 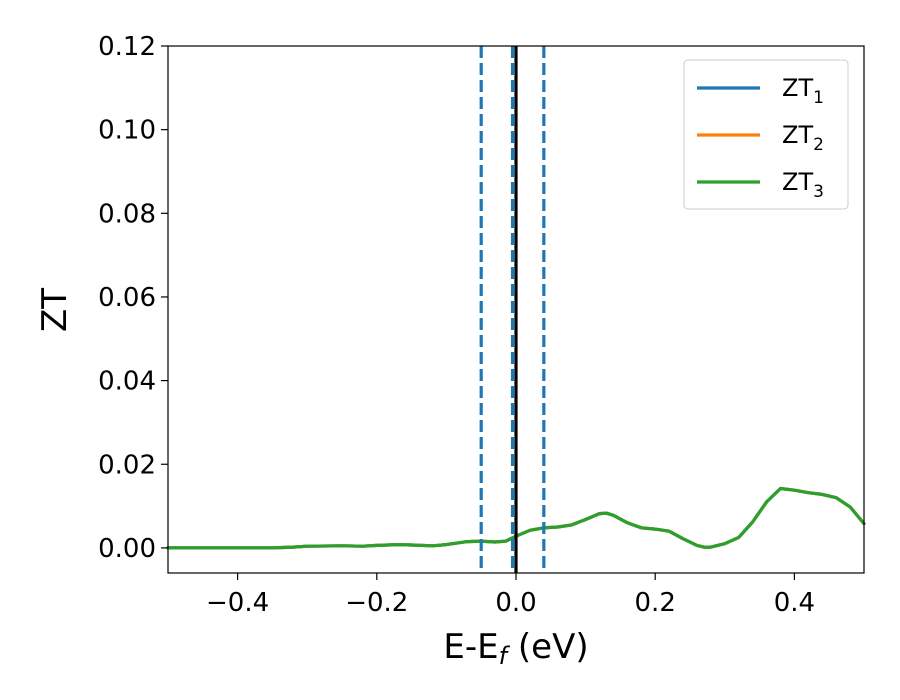 I want to click on plot-lines, so click(x=516, y=518).